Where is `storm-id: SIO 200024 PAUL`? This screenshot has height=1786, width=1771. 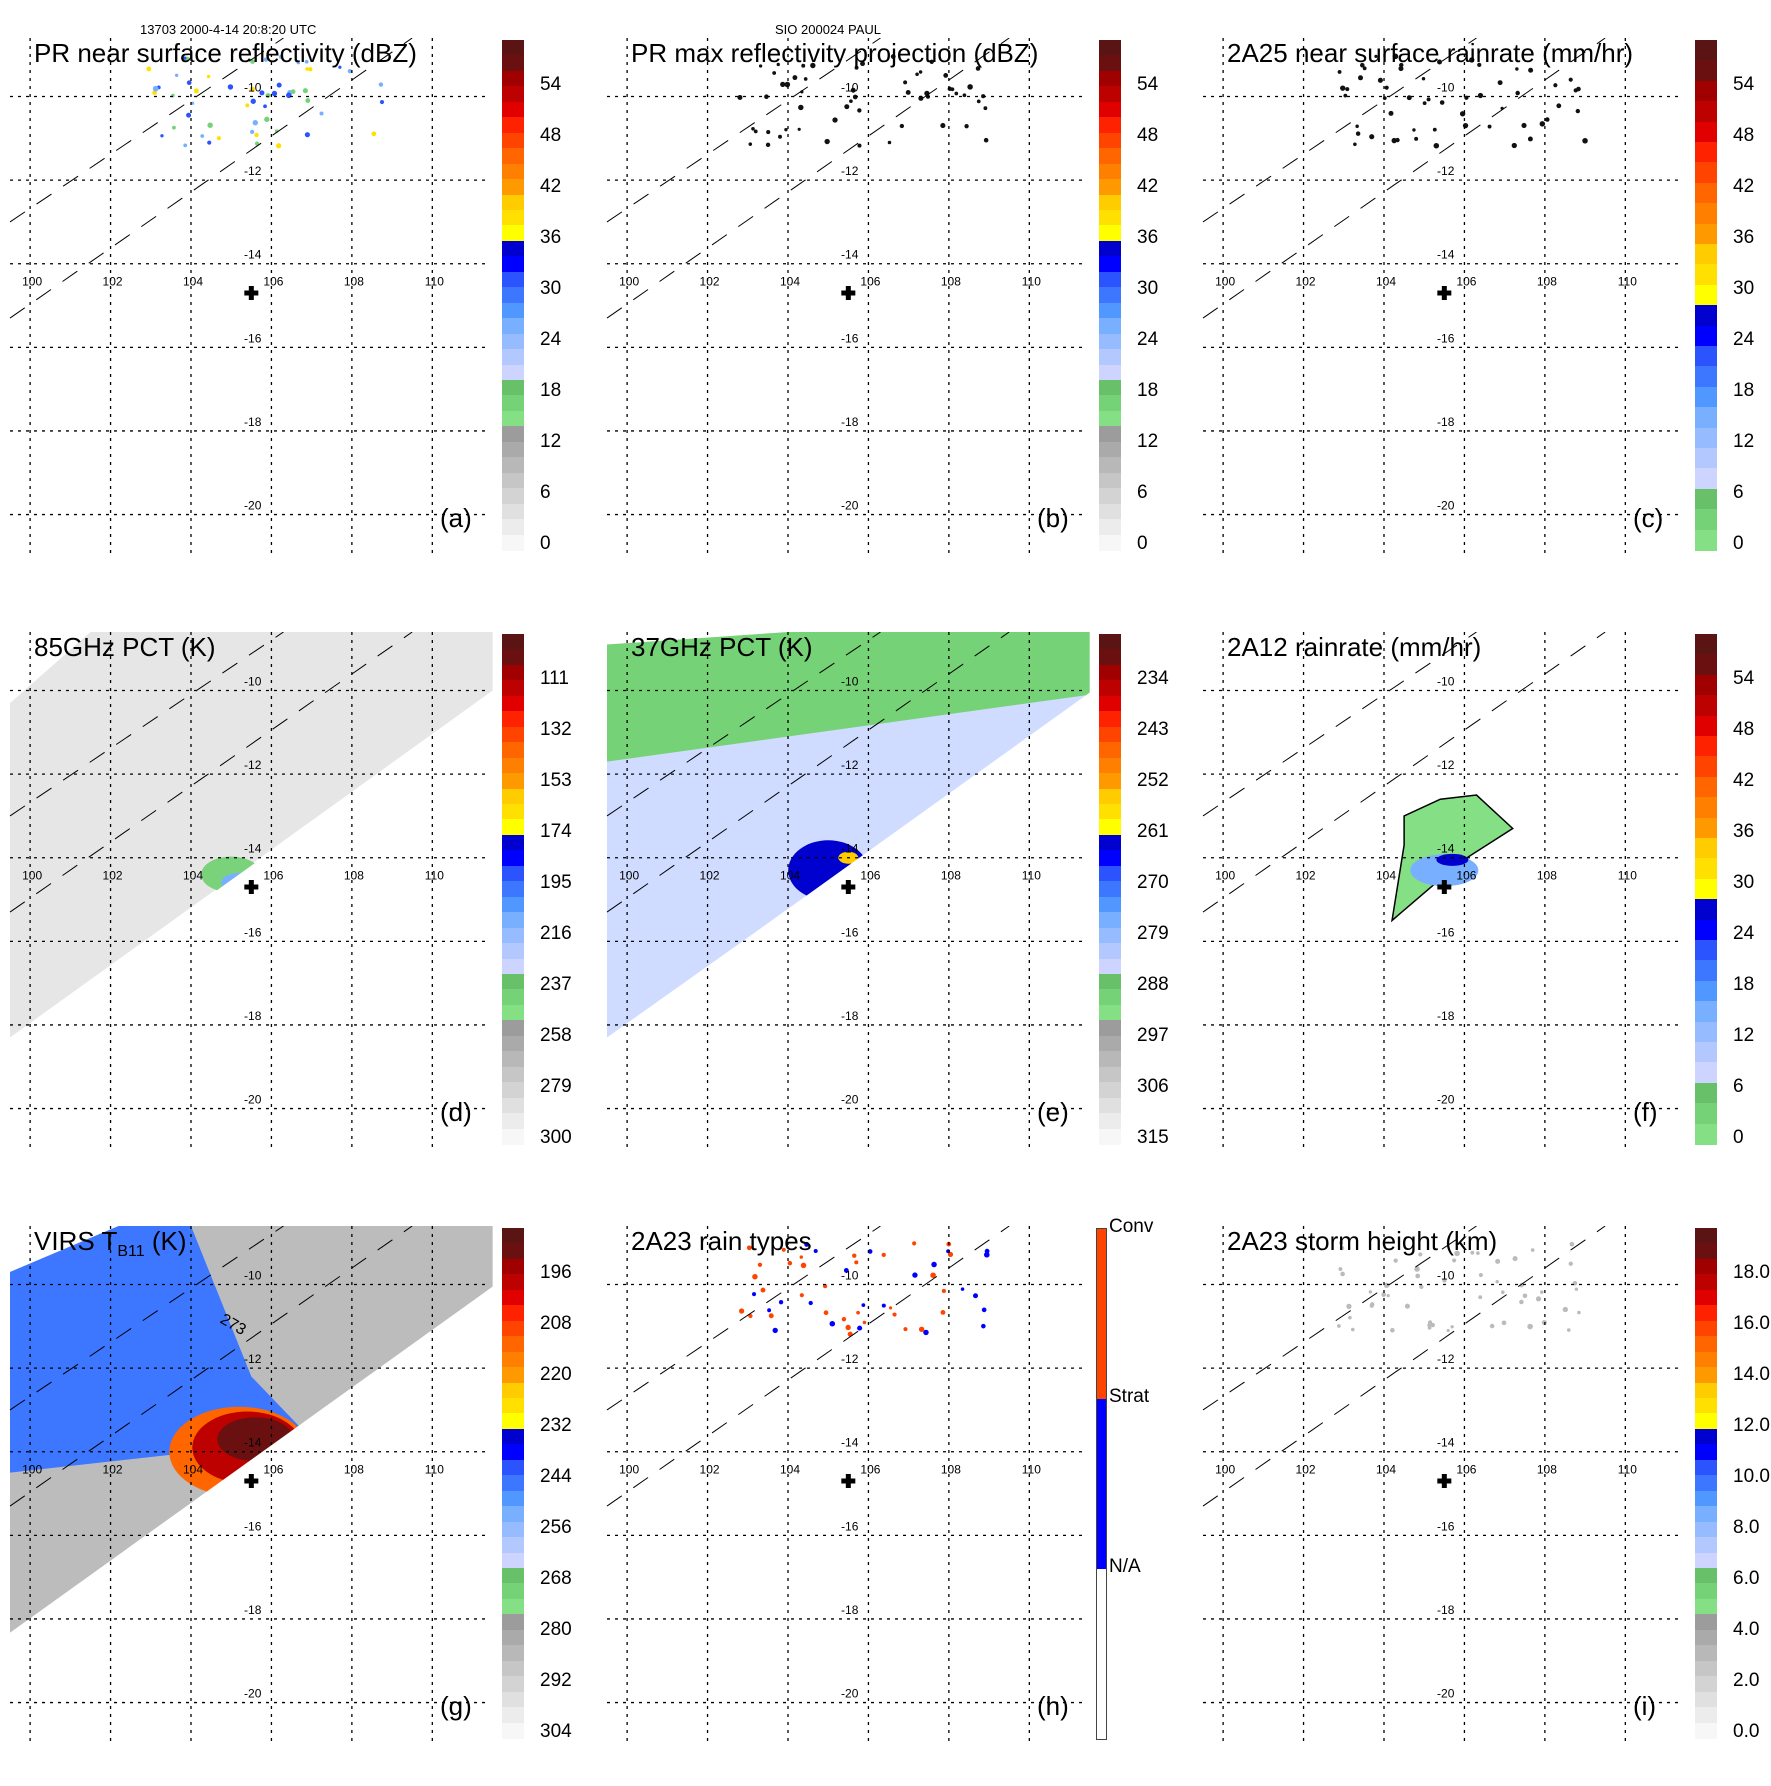
storm-id: SIO 200024 PAUL is located at coordinates (828, 29).